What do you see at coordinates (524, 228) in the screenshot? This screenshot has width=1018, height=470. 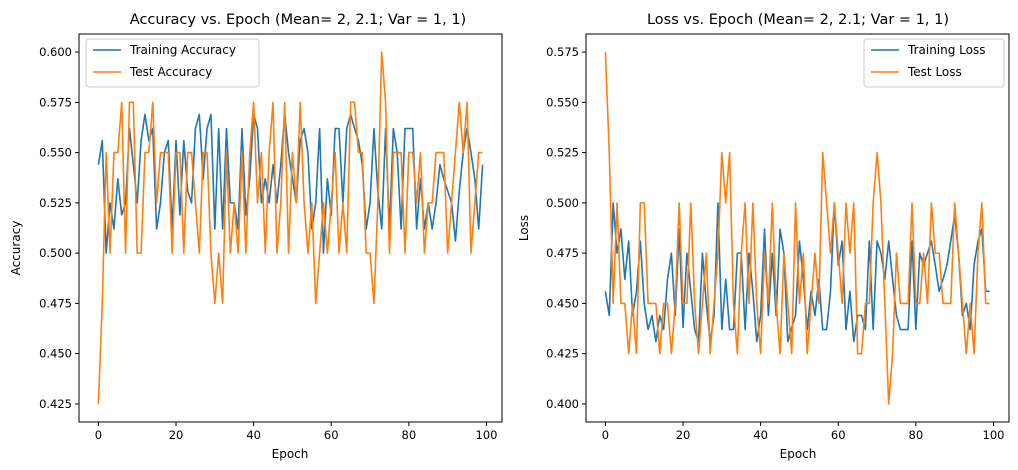 I see `loss-y-axis-label: Loss` at bounding box center [524, 228].